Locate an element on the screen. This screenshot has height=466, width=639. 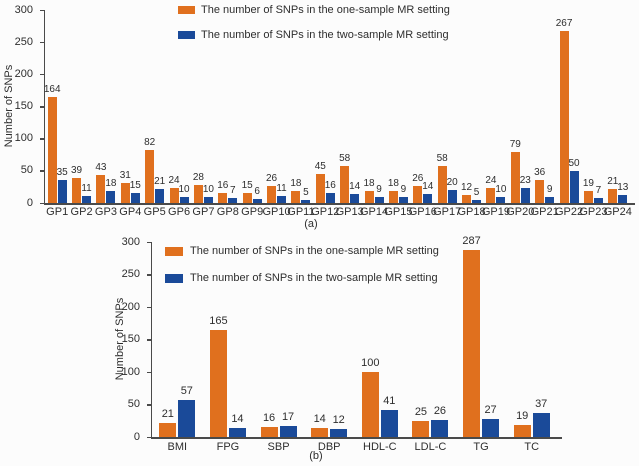
bar-value-two-sample-GP17: 20 is located at coordinates (452, 182).